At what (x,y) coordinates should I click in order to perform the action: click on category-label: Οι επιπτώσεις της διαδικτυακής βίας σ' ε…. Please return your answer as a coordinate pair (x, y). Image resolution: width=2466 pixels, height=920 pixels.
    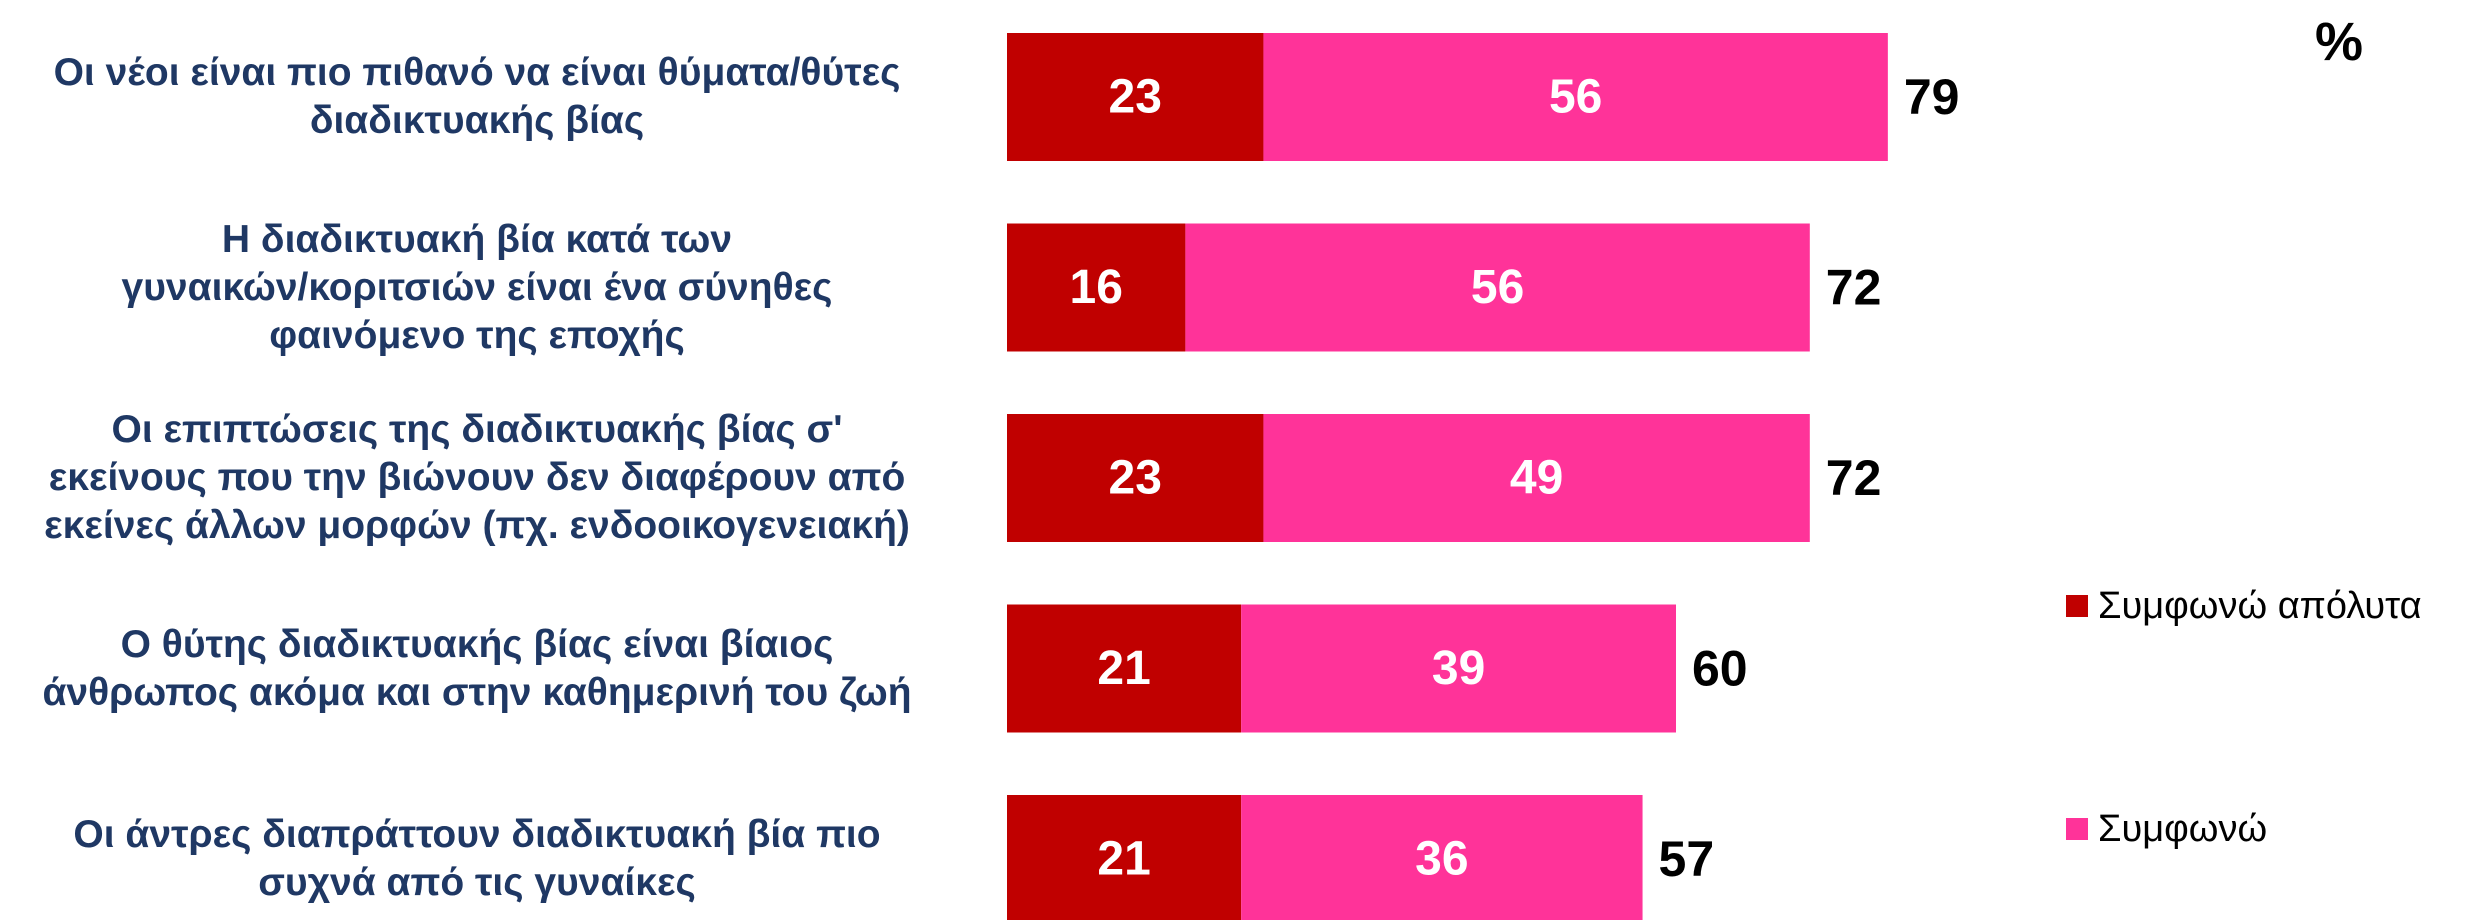
    Looking at the image, I should click on (477, 477).